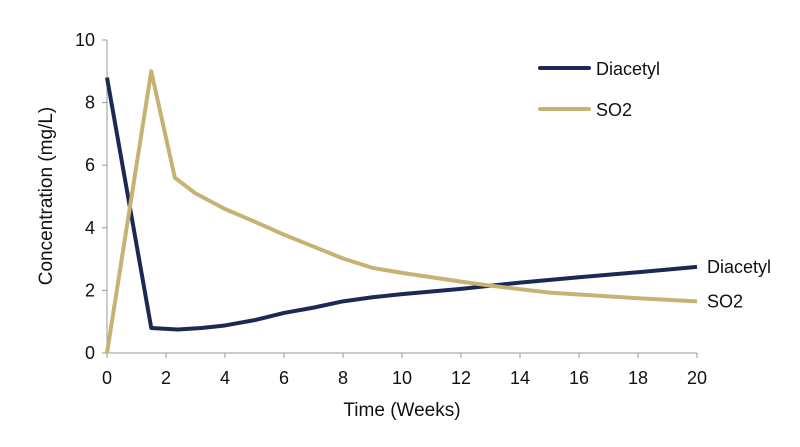 Image resolution: width=800 pixels, height=447 pixels. What do you see at coordinates (401, 410) in the screenshot?
I see `x-axis-title: Time (Weeks)` at bounding box center [401, 410].